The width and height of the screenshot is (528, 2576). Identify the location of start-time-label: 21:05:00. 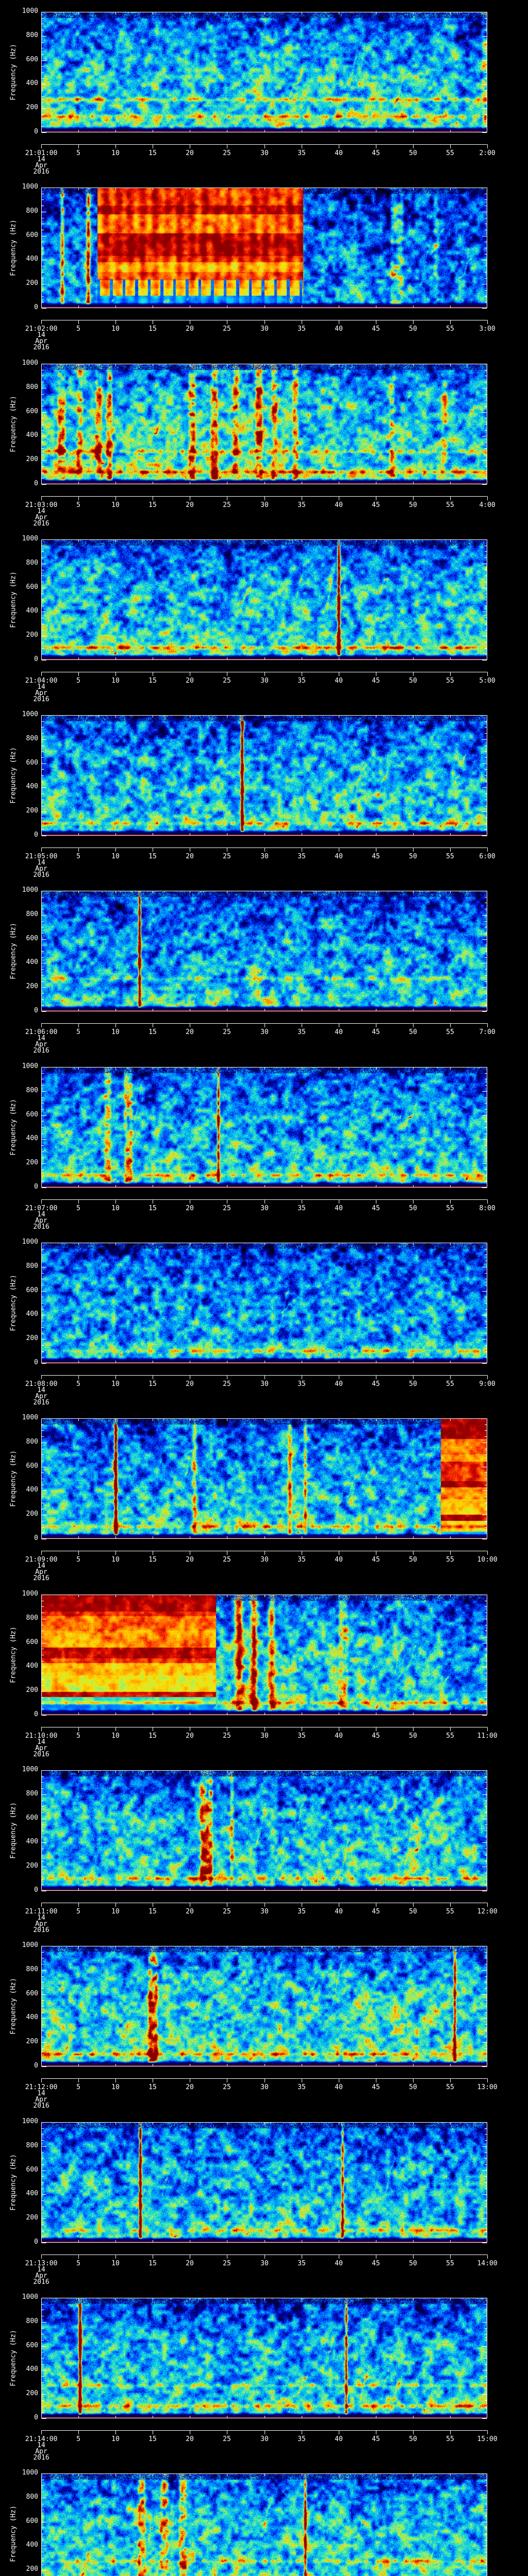
(41, 856).